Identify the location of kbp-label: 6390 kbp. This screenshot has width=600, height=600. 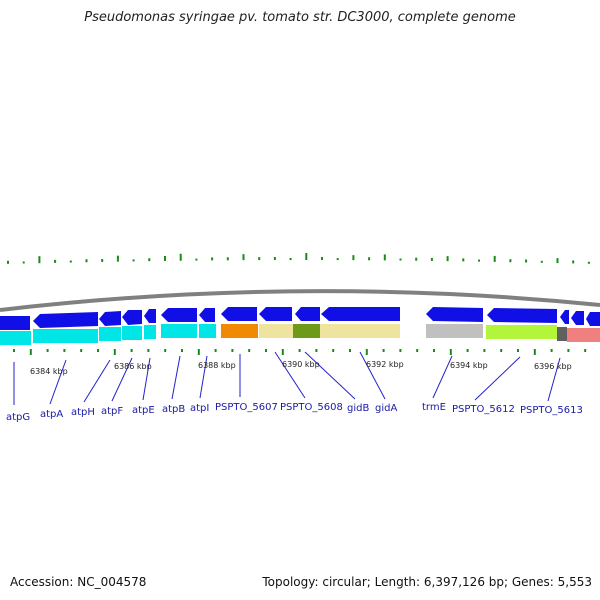
(301, 364).